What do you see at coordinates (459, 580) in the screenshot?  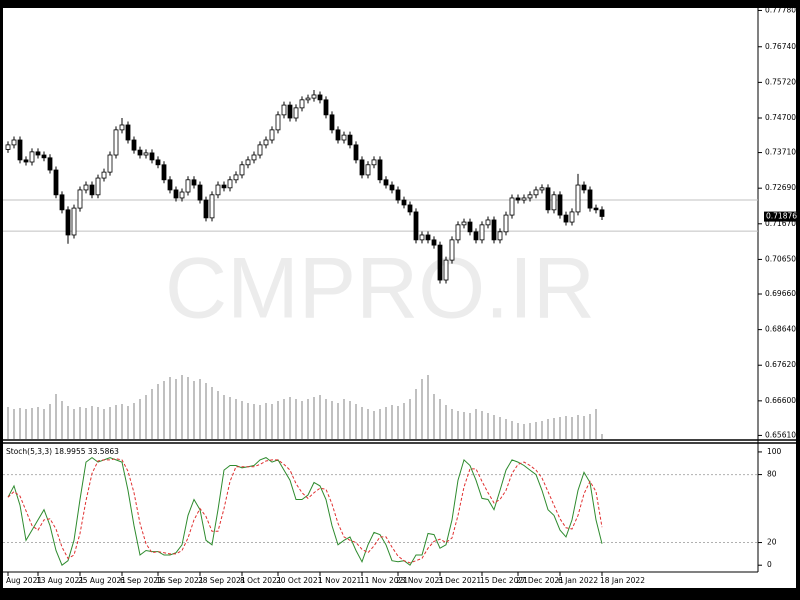 I see `x-tick-label: 3 Dec 2021` at bounding box center [459, 580].